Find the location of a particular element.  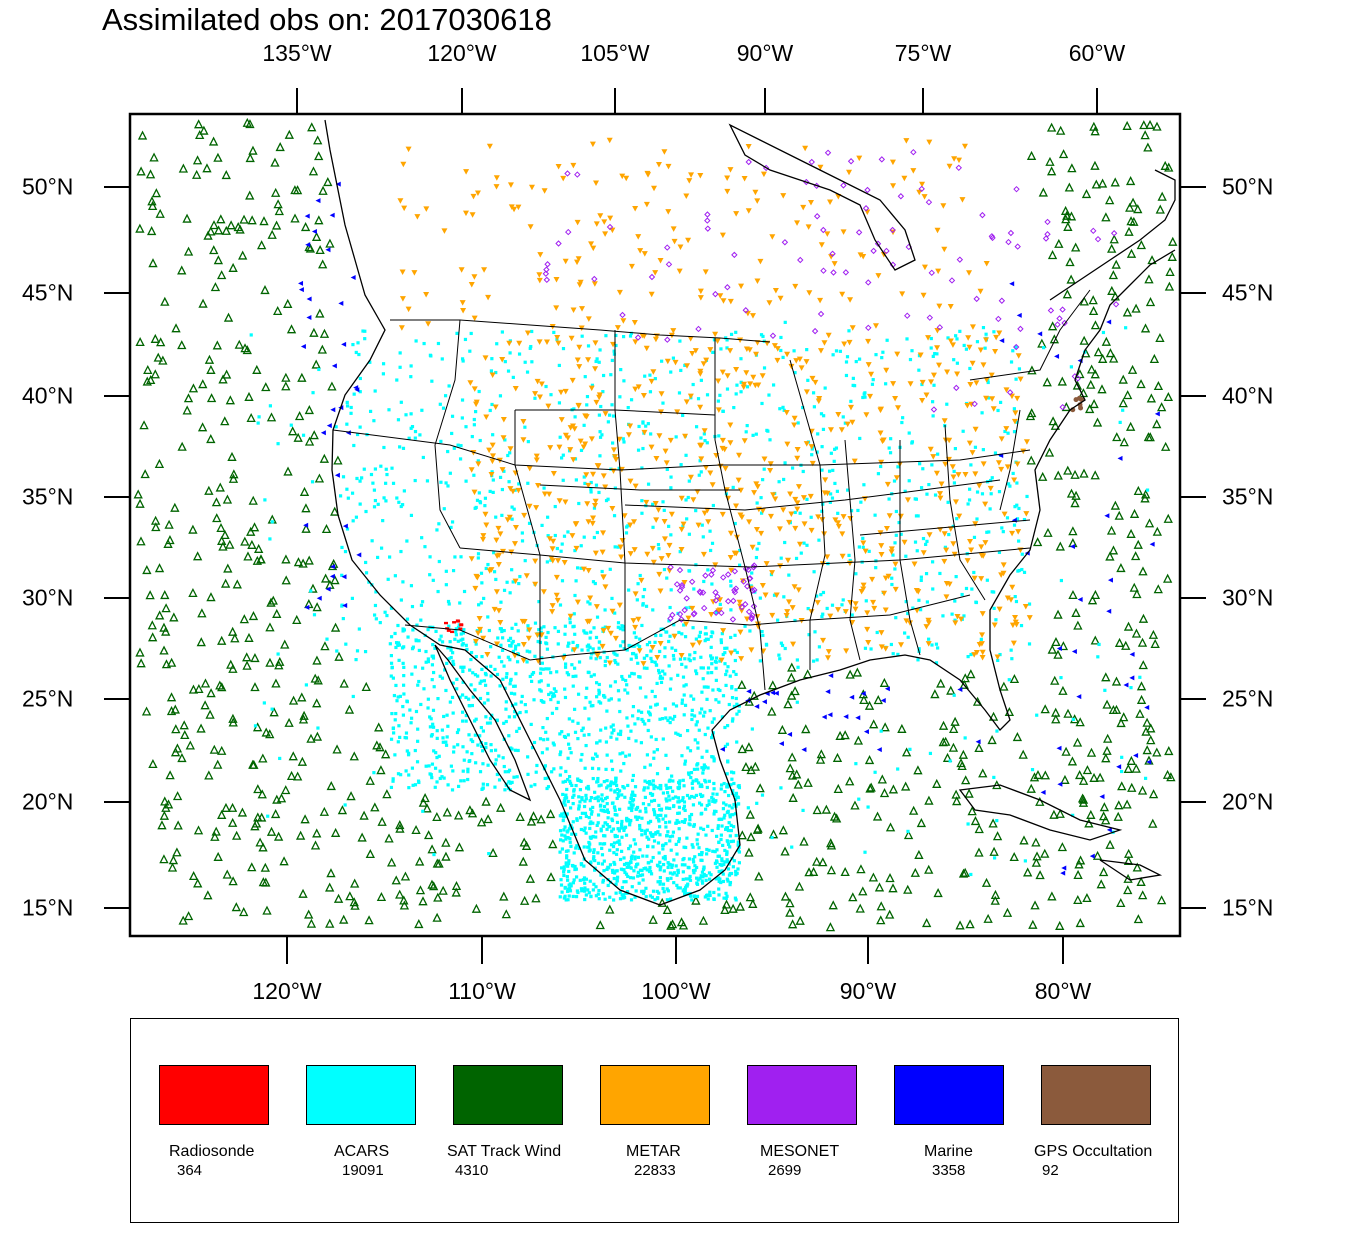

legend-item-metar: METAR 22833 is located at coordinates (670, 1122).